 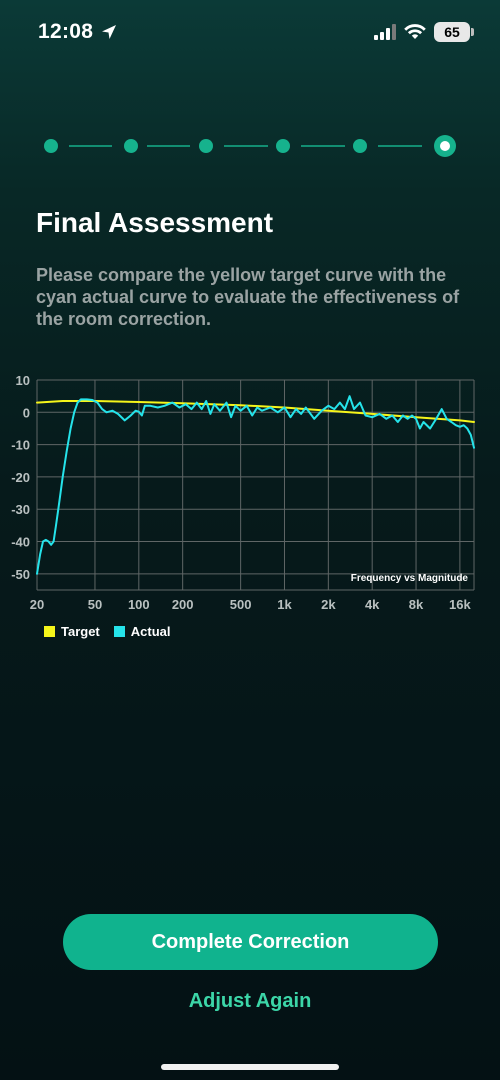 What do you see at coordinates (95, 604) in the screenshot?
I see `x-tick-label-1: 50` at bounding box center [95, 604].